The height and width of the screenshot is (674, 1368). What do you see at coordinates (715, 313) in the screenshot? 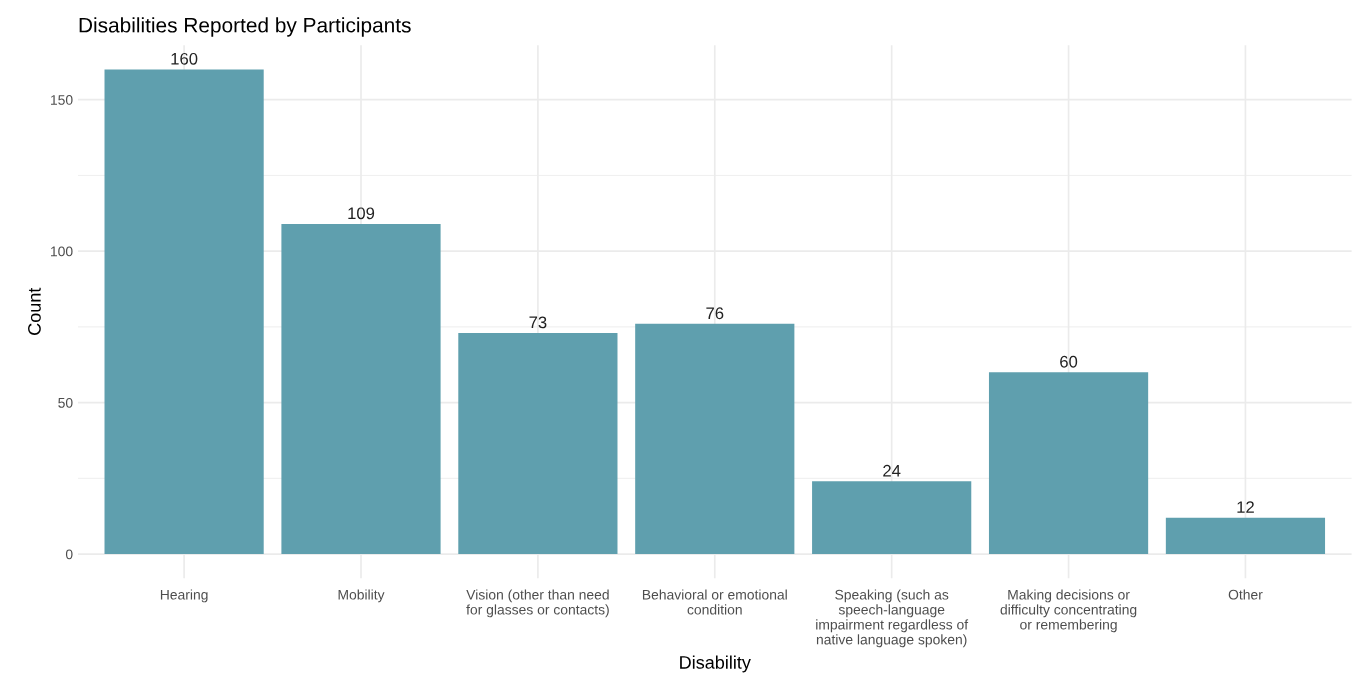
I see `data-label: 76` at bounding box center [715, 313].